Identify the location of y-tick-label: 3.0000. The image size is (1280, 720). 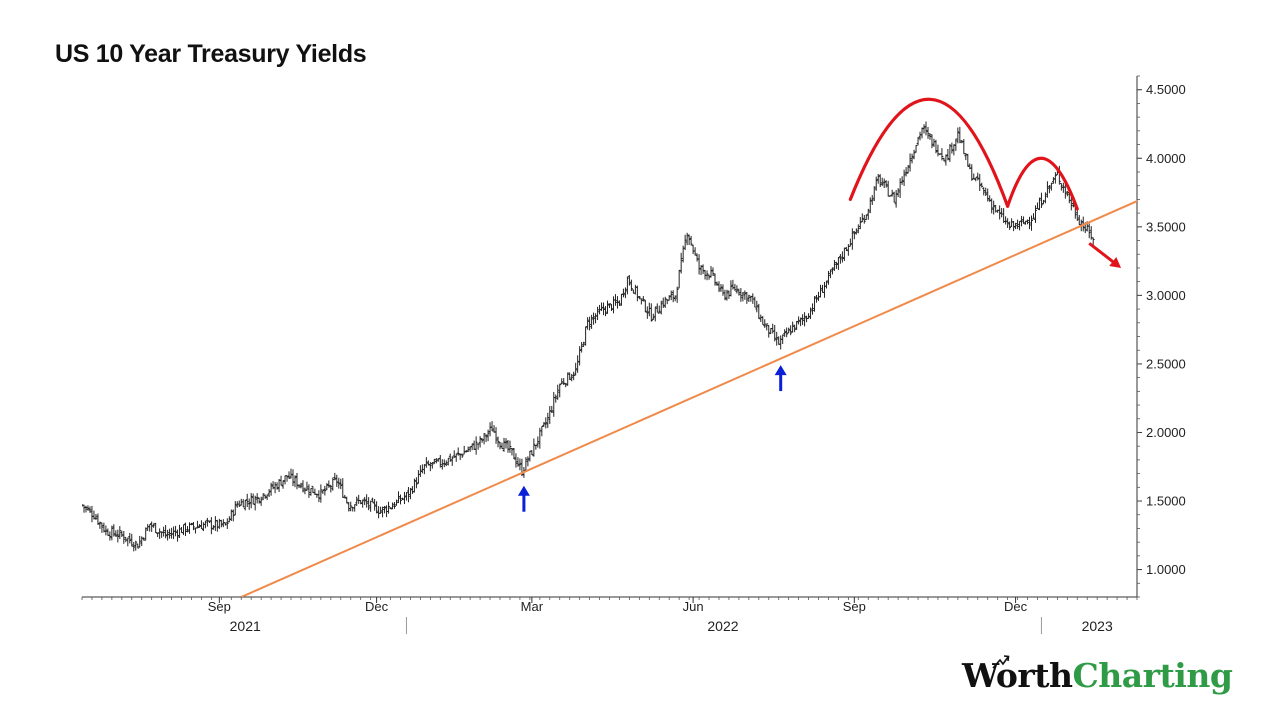
(1166, 295).